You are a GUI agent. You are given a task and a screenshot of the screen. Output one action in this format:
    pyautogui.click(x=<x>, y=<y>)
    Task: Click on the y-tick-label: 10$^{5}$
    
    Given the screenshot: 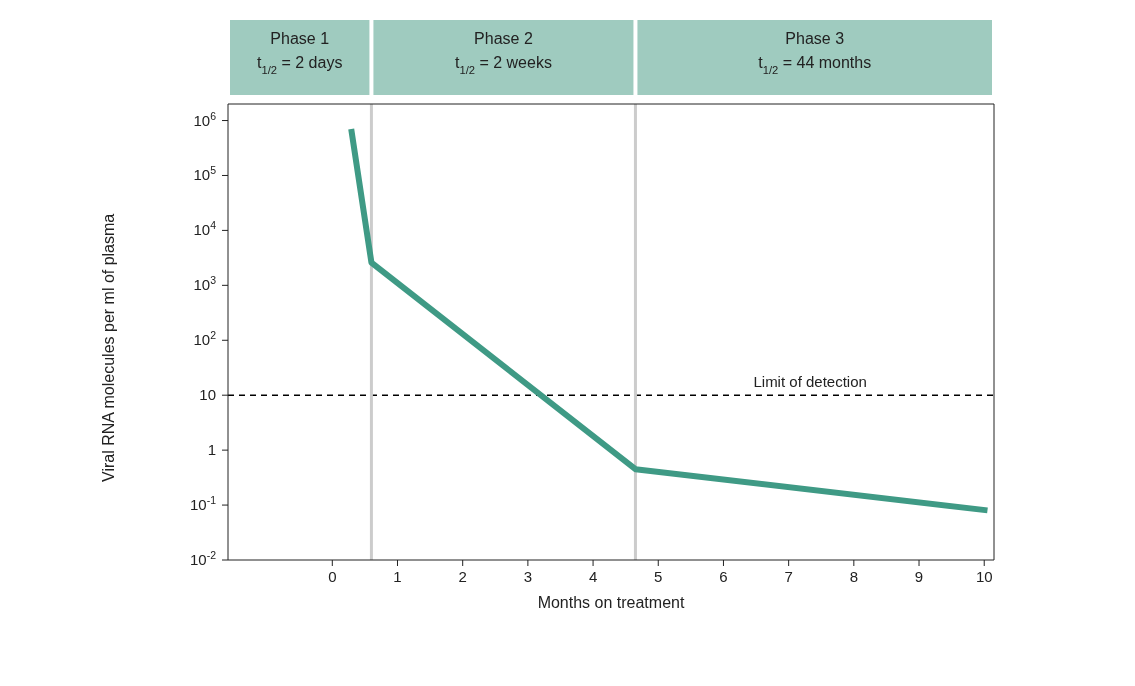 What is the action you would take?
    pyautogui.click(x=205, y=174)
    